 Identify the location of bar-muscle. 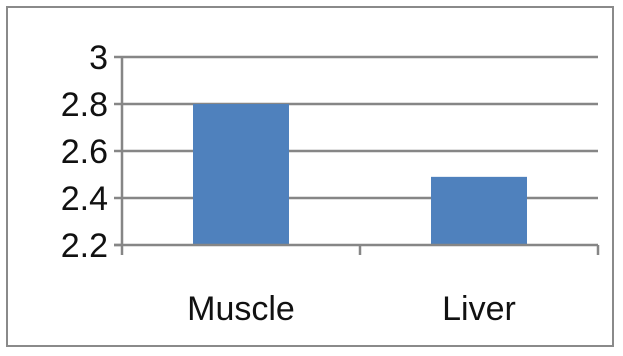
(241, 174).